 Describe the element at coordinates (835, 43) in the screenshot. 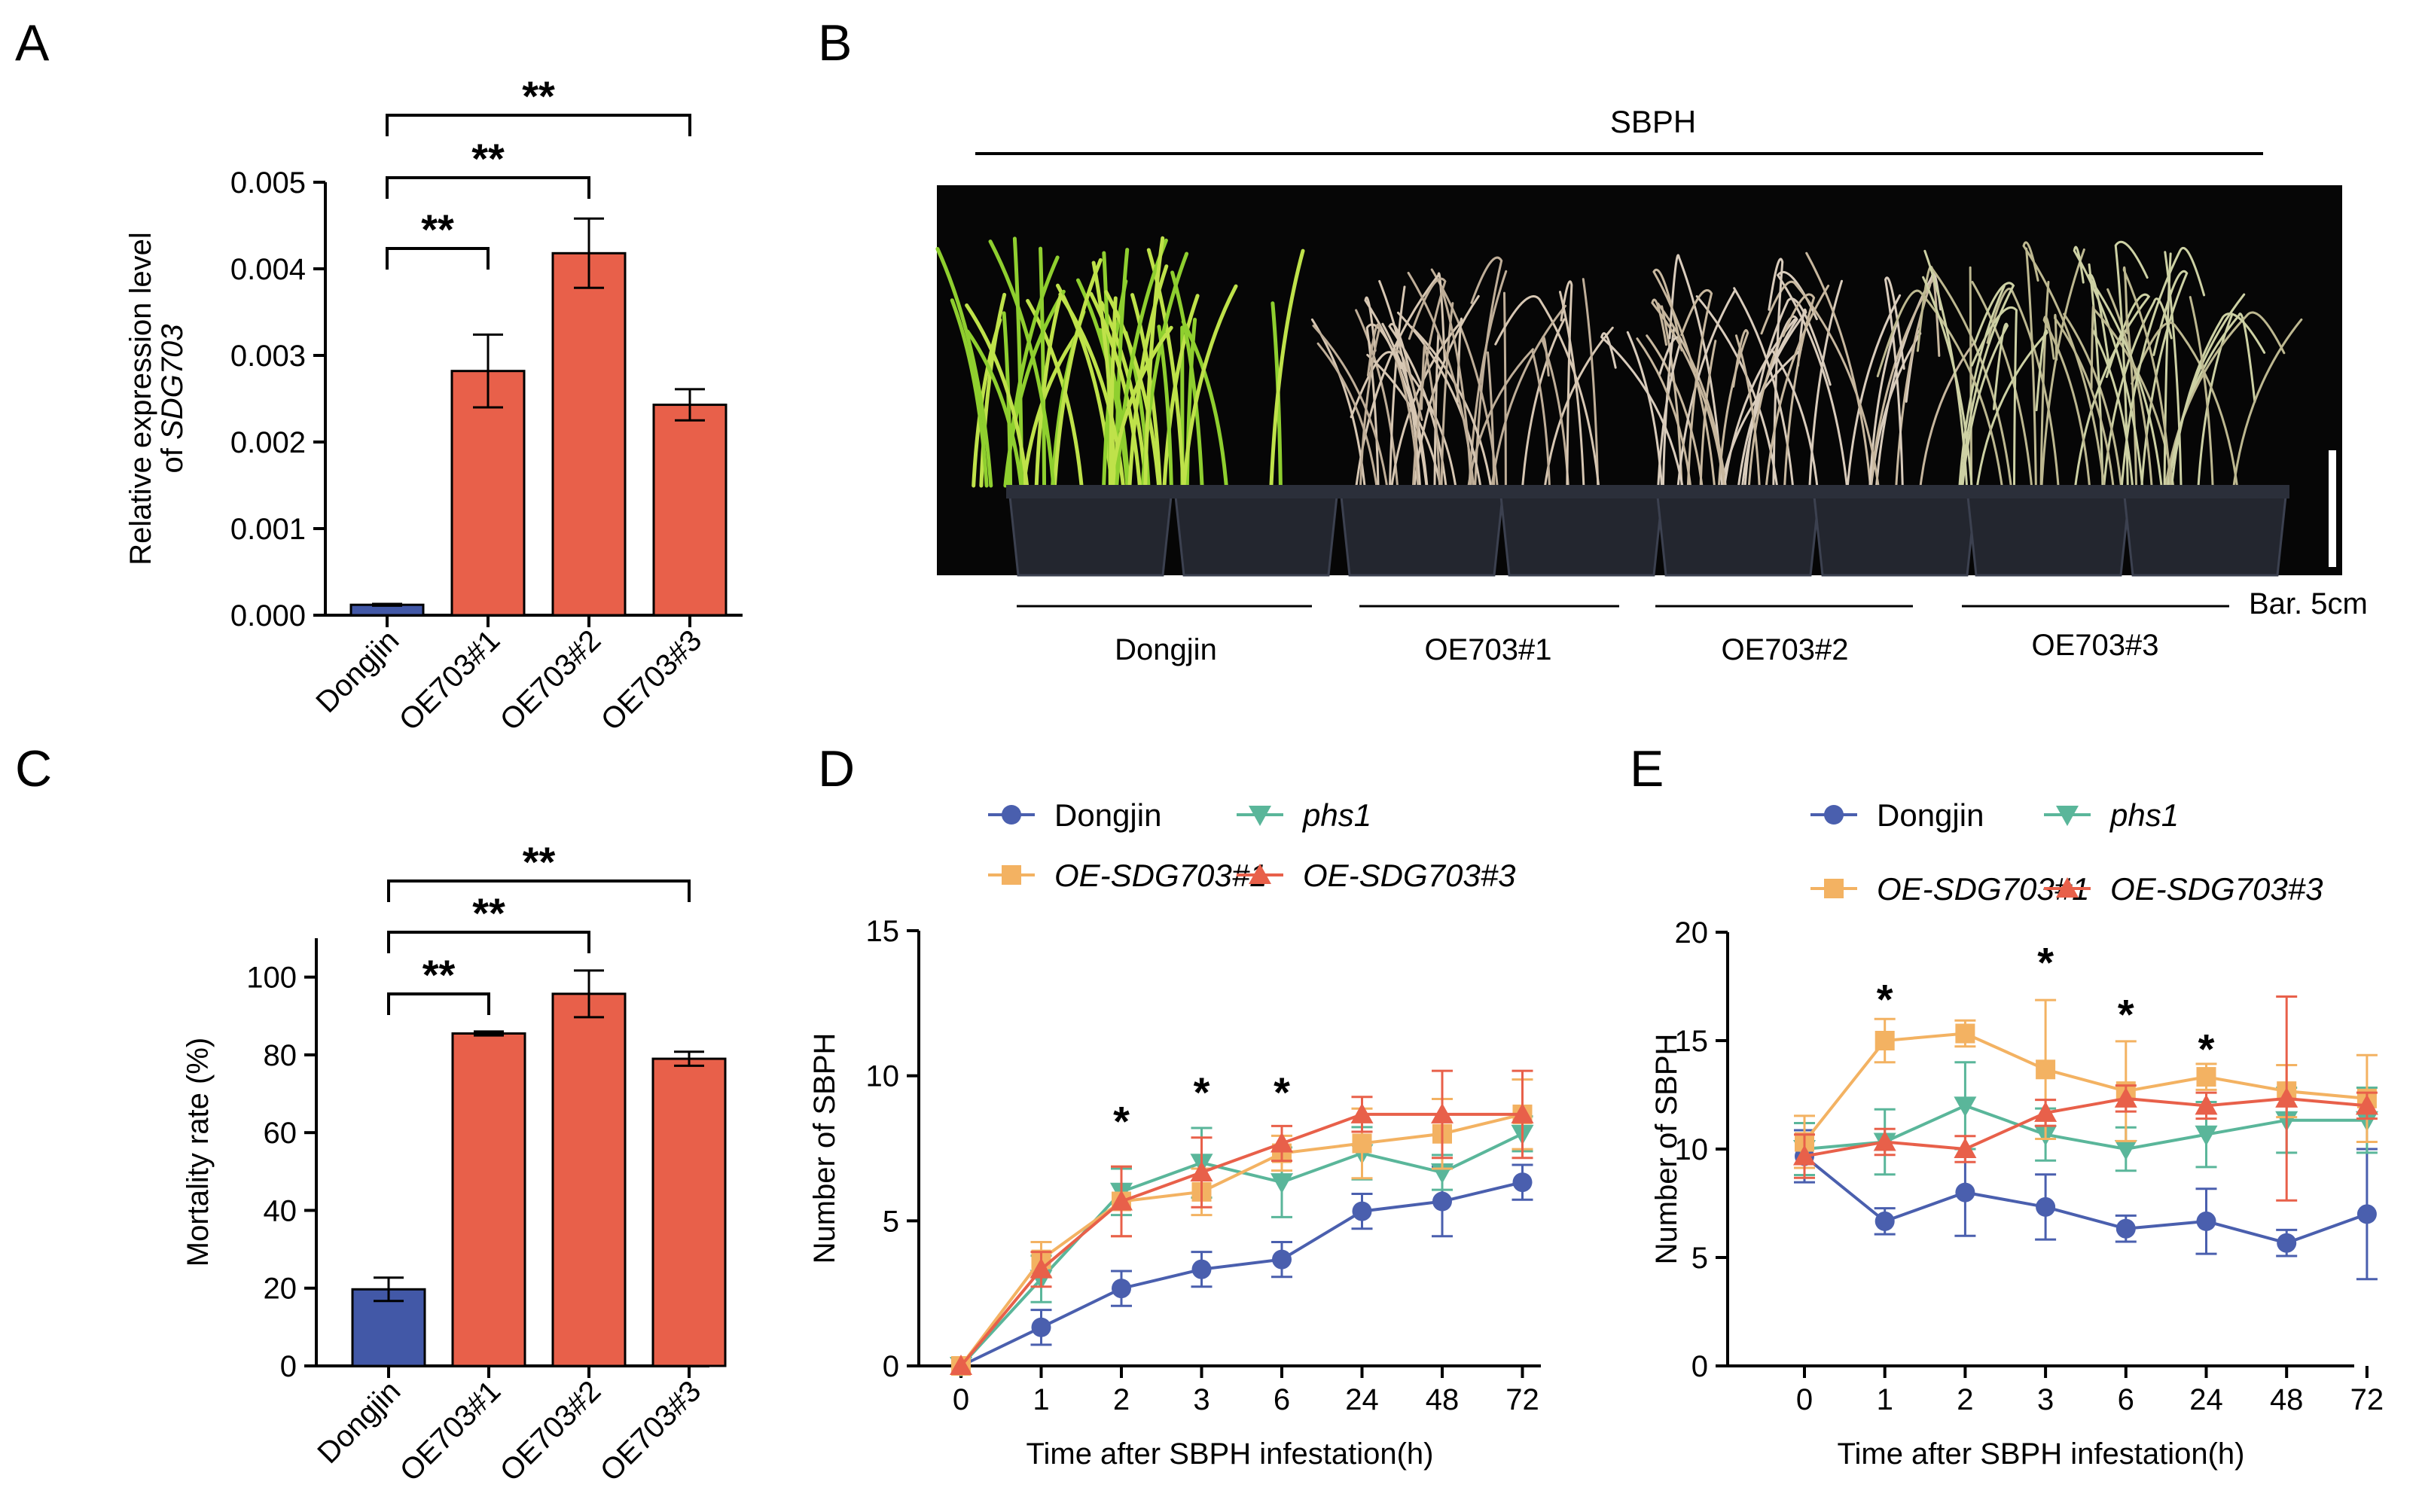

I see `panel-letter-b: B` at that location.